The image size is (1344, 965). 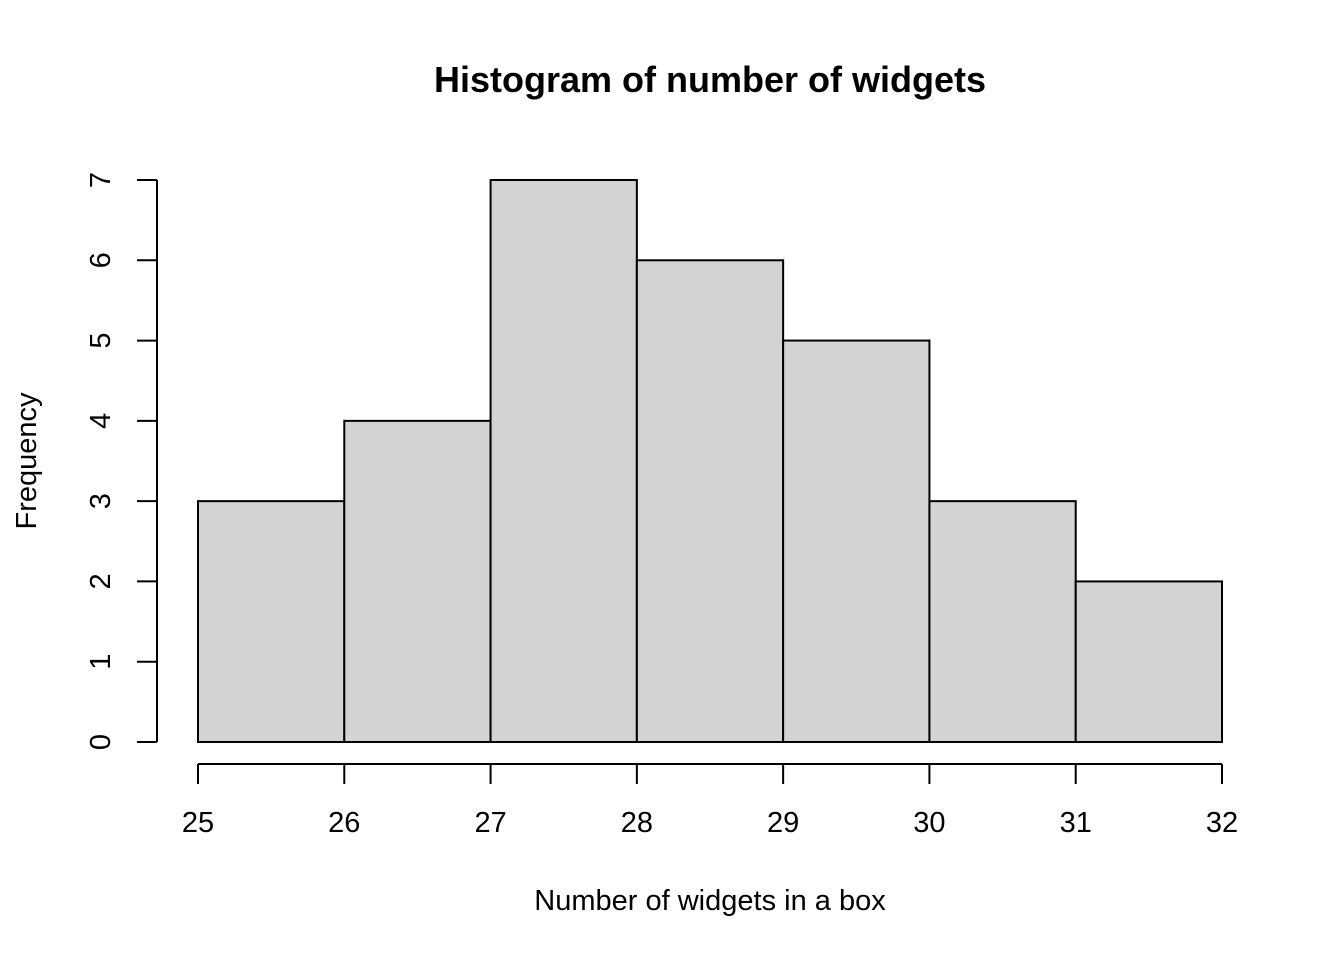 What do you see at coordinates (101, 421) in the screenshot?
I see `y-tick-label: 4` at bounding box center [101, 421].